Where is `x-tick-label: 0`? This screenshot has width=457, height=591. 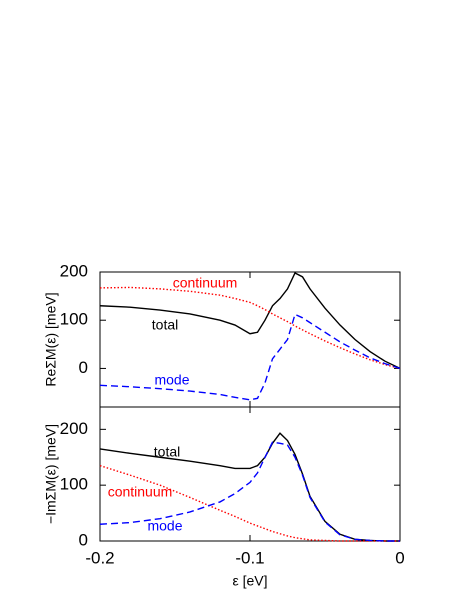 x-tick-label: 0 is located at coordinates (399, 557).